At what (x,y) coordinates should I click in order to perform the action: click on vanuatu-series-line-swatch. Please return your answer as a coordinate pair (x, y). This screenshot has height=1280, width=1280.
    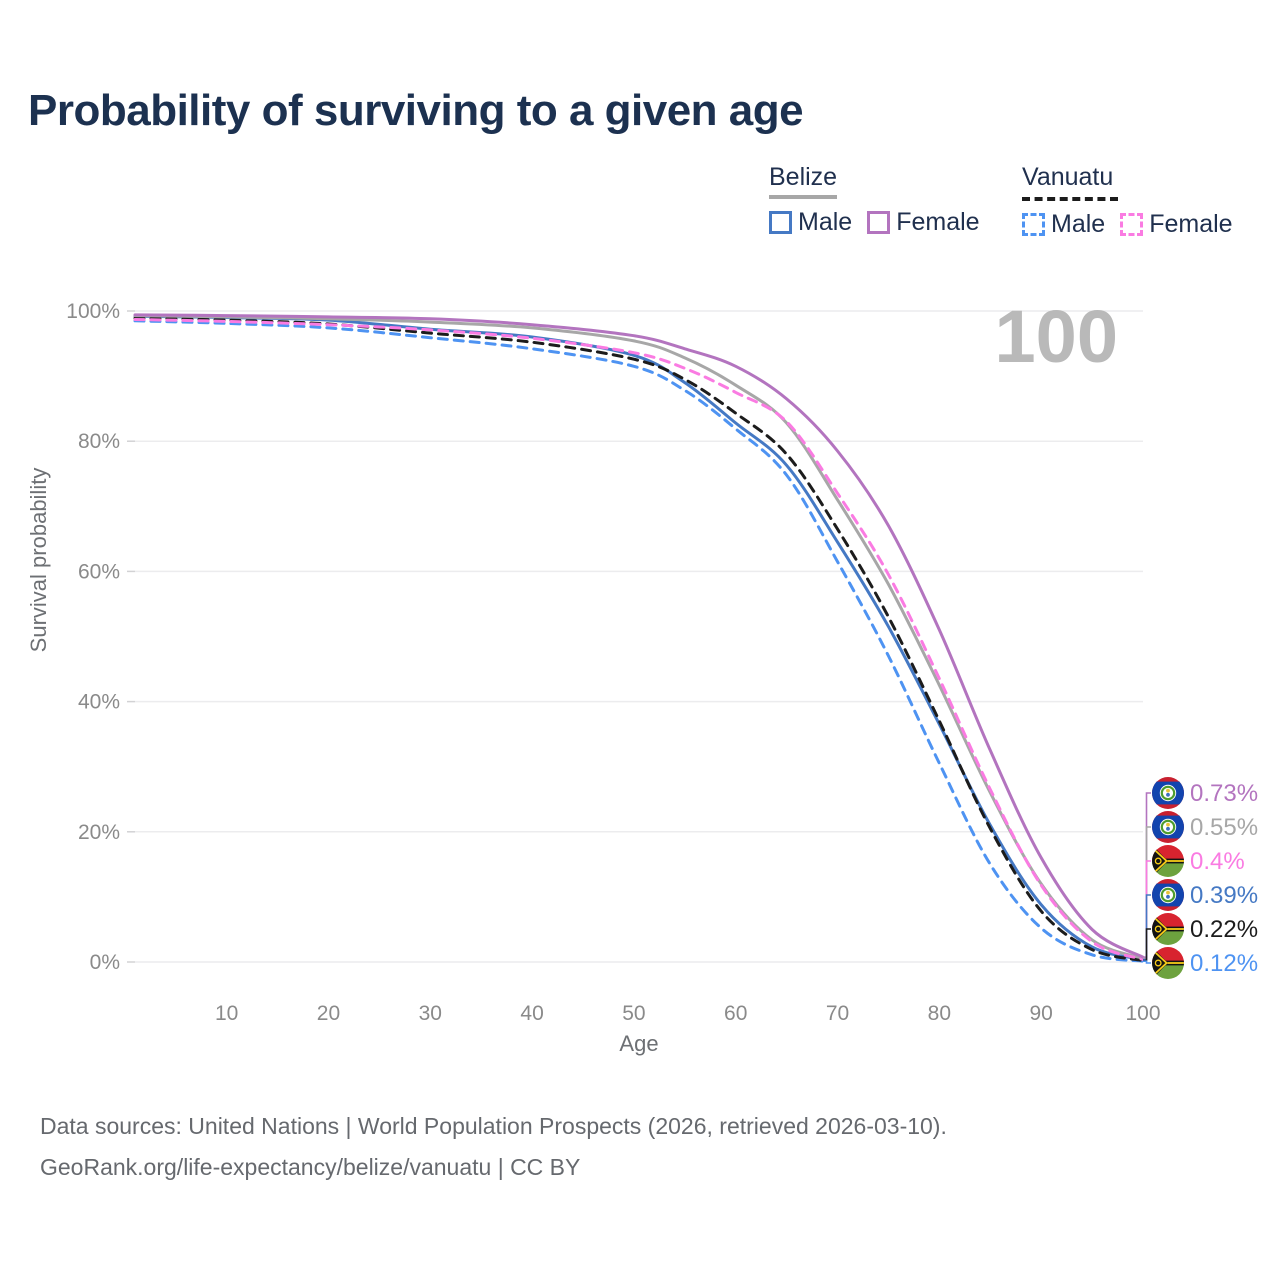
    Looking at the image, I should click on (1070, 199).